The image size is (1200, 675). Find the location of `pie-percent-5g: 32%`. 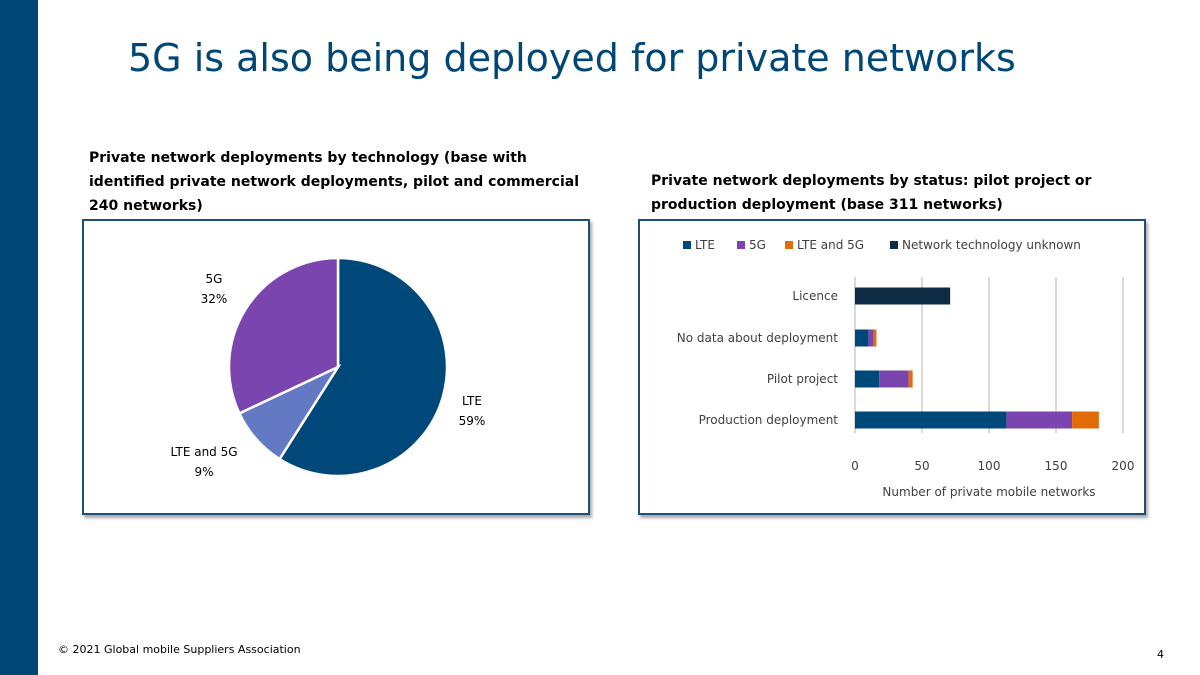

pie-percent-5g: 32% is located at coordinates (214, 299).